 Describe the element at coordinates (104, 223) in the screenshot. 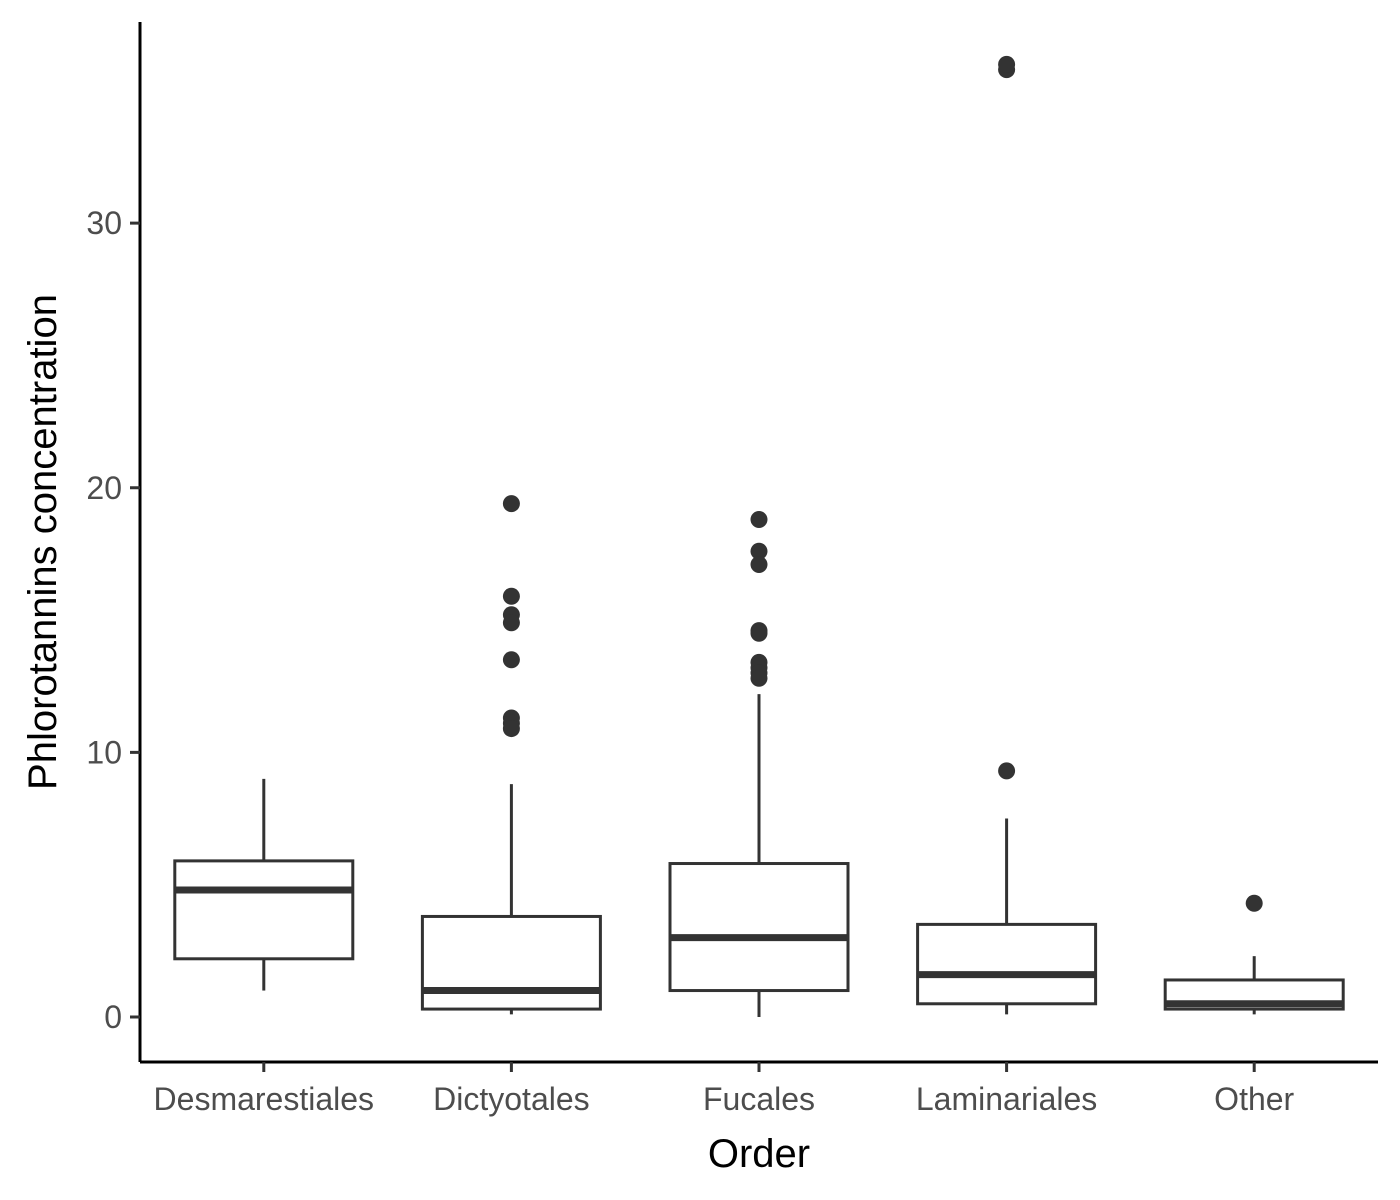

I see `y-tick-label: 30` at that location.